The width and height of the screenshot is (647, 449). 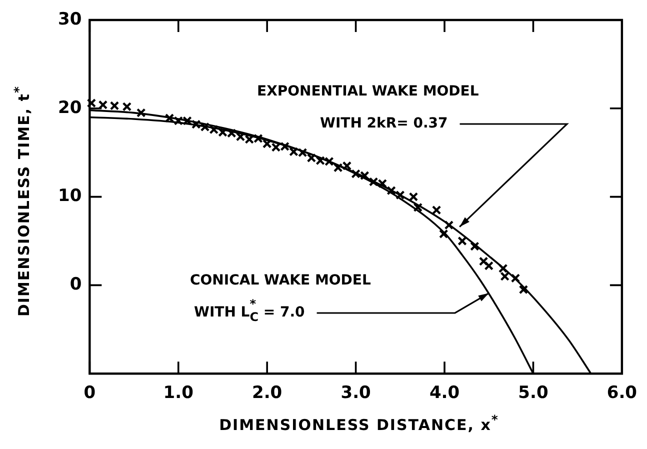 I want to click on y-tick-label: 10, so click(x=70, y=196).